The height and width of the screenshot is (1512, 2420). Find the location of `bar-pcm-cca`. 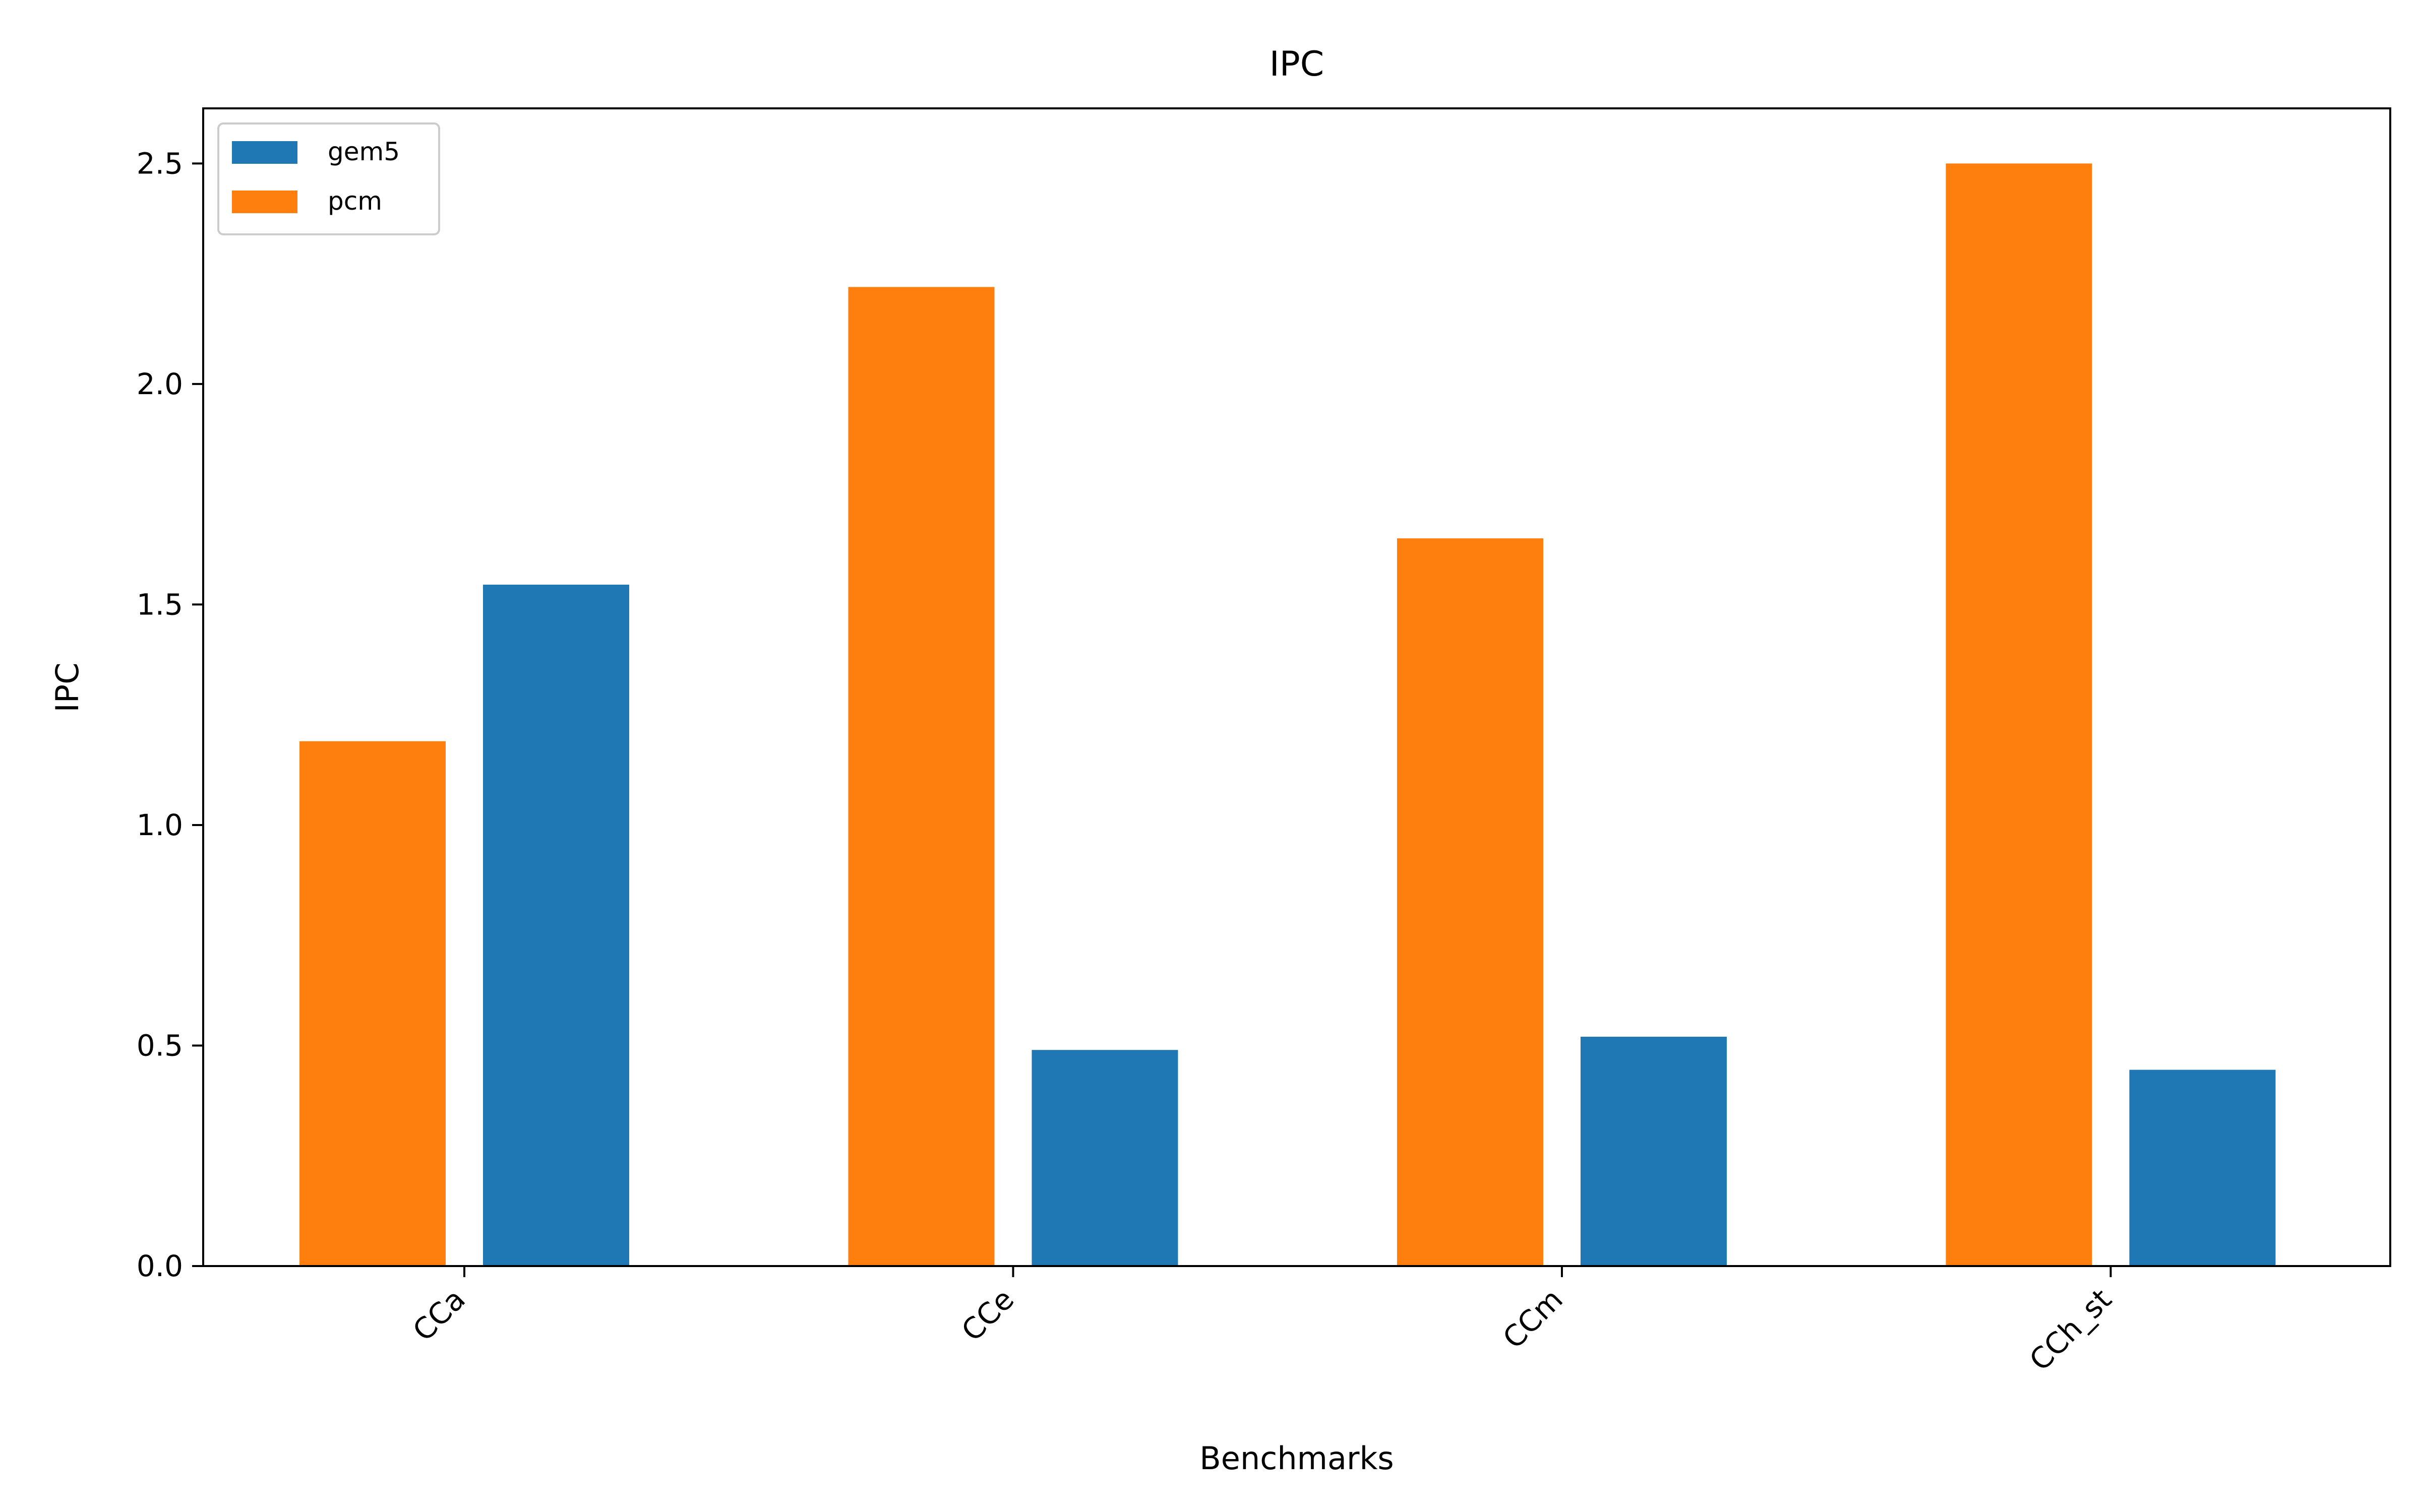

bar-pcm-cca is located at coordinates (372, 1003).